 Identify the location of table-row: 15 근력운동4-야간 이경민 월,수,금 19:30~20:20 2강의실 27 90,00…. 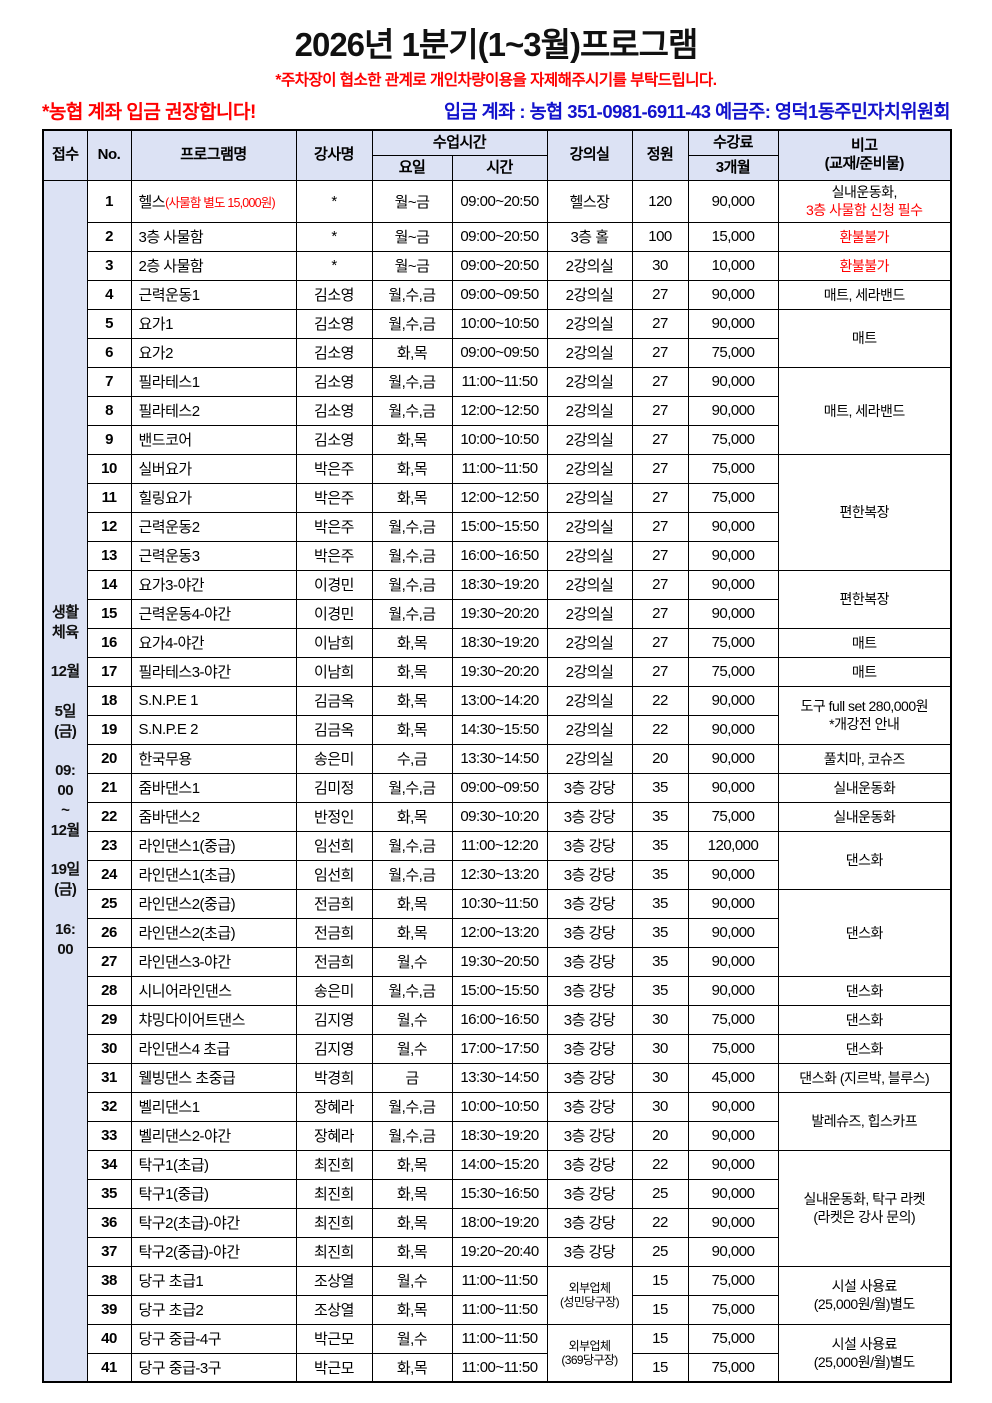
(497, 613).